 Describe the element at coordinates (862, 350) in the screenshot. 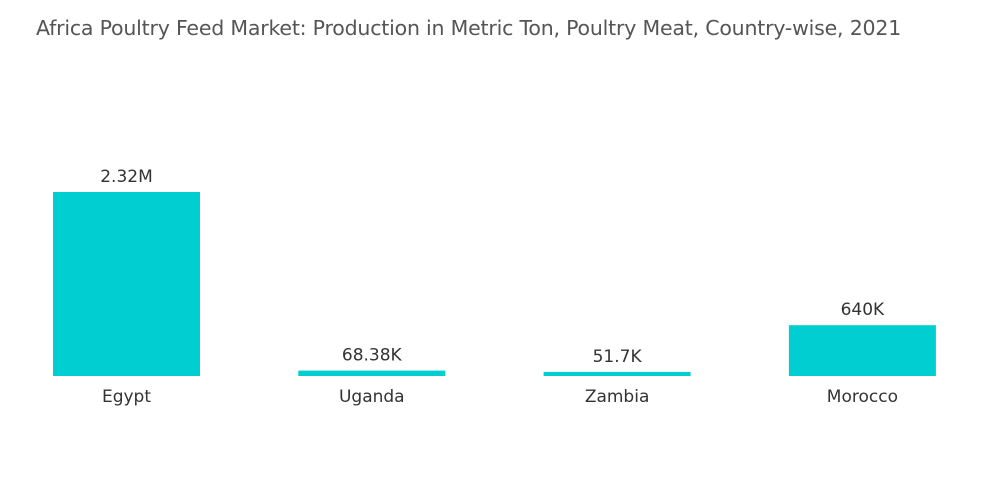

I see `bar-morocco` at that location.